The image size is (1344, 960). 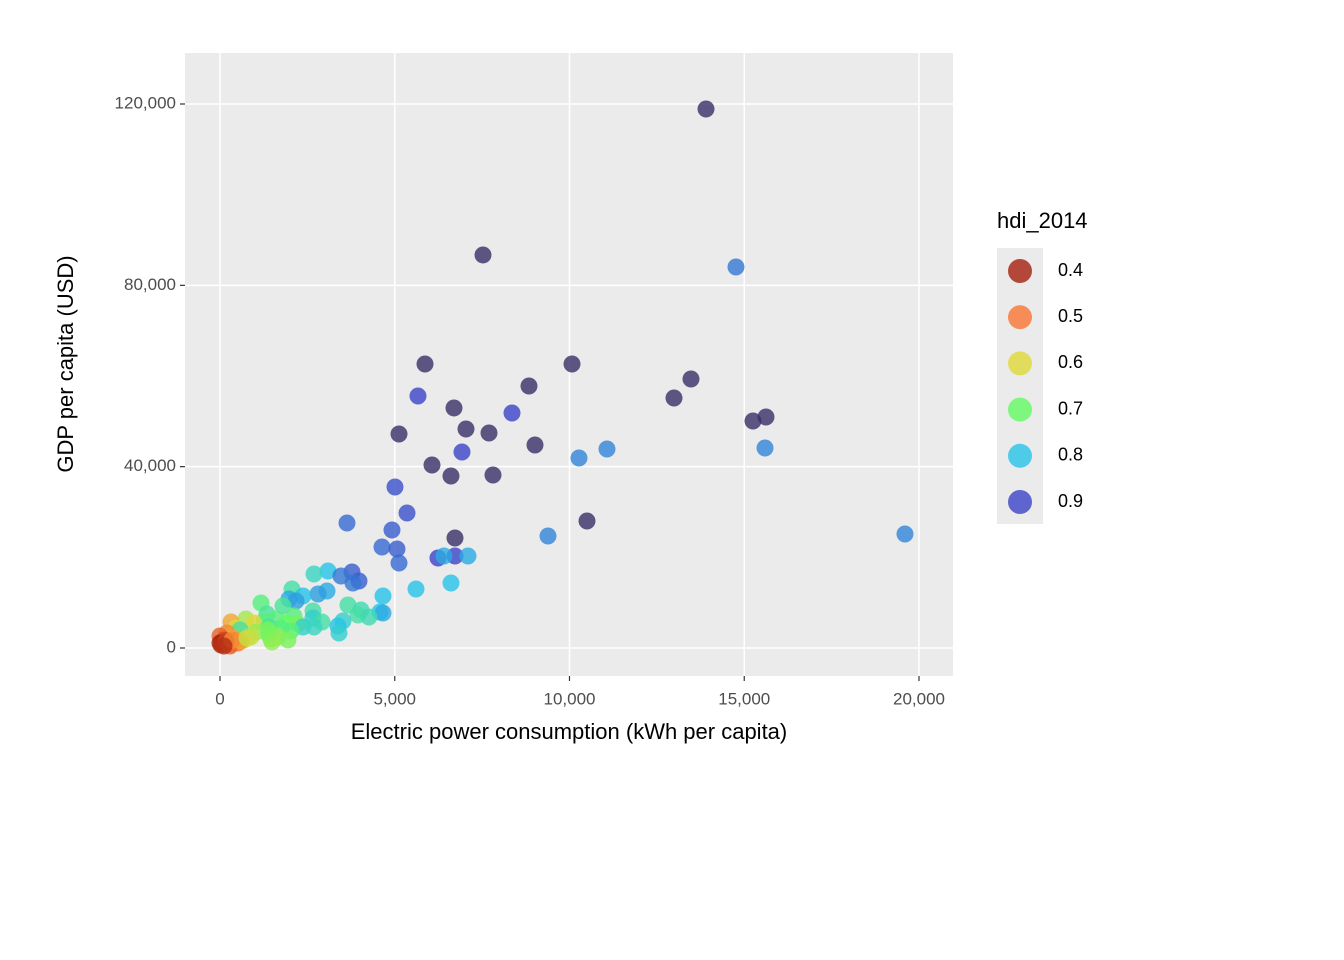 What do you see at coordinates (1070, 408) in the screenshot?
I see `legend-label: 0.7` at bounding box center [1070, 408].